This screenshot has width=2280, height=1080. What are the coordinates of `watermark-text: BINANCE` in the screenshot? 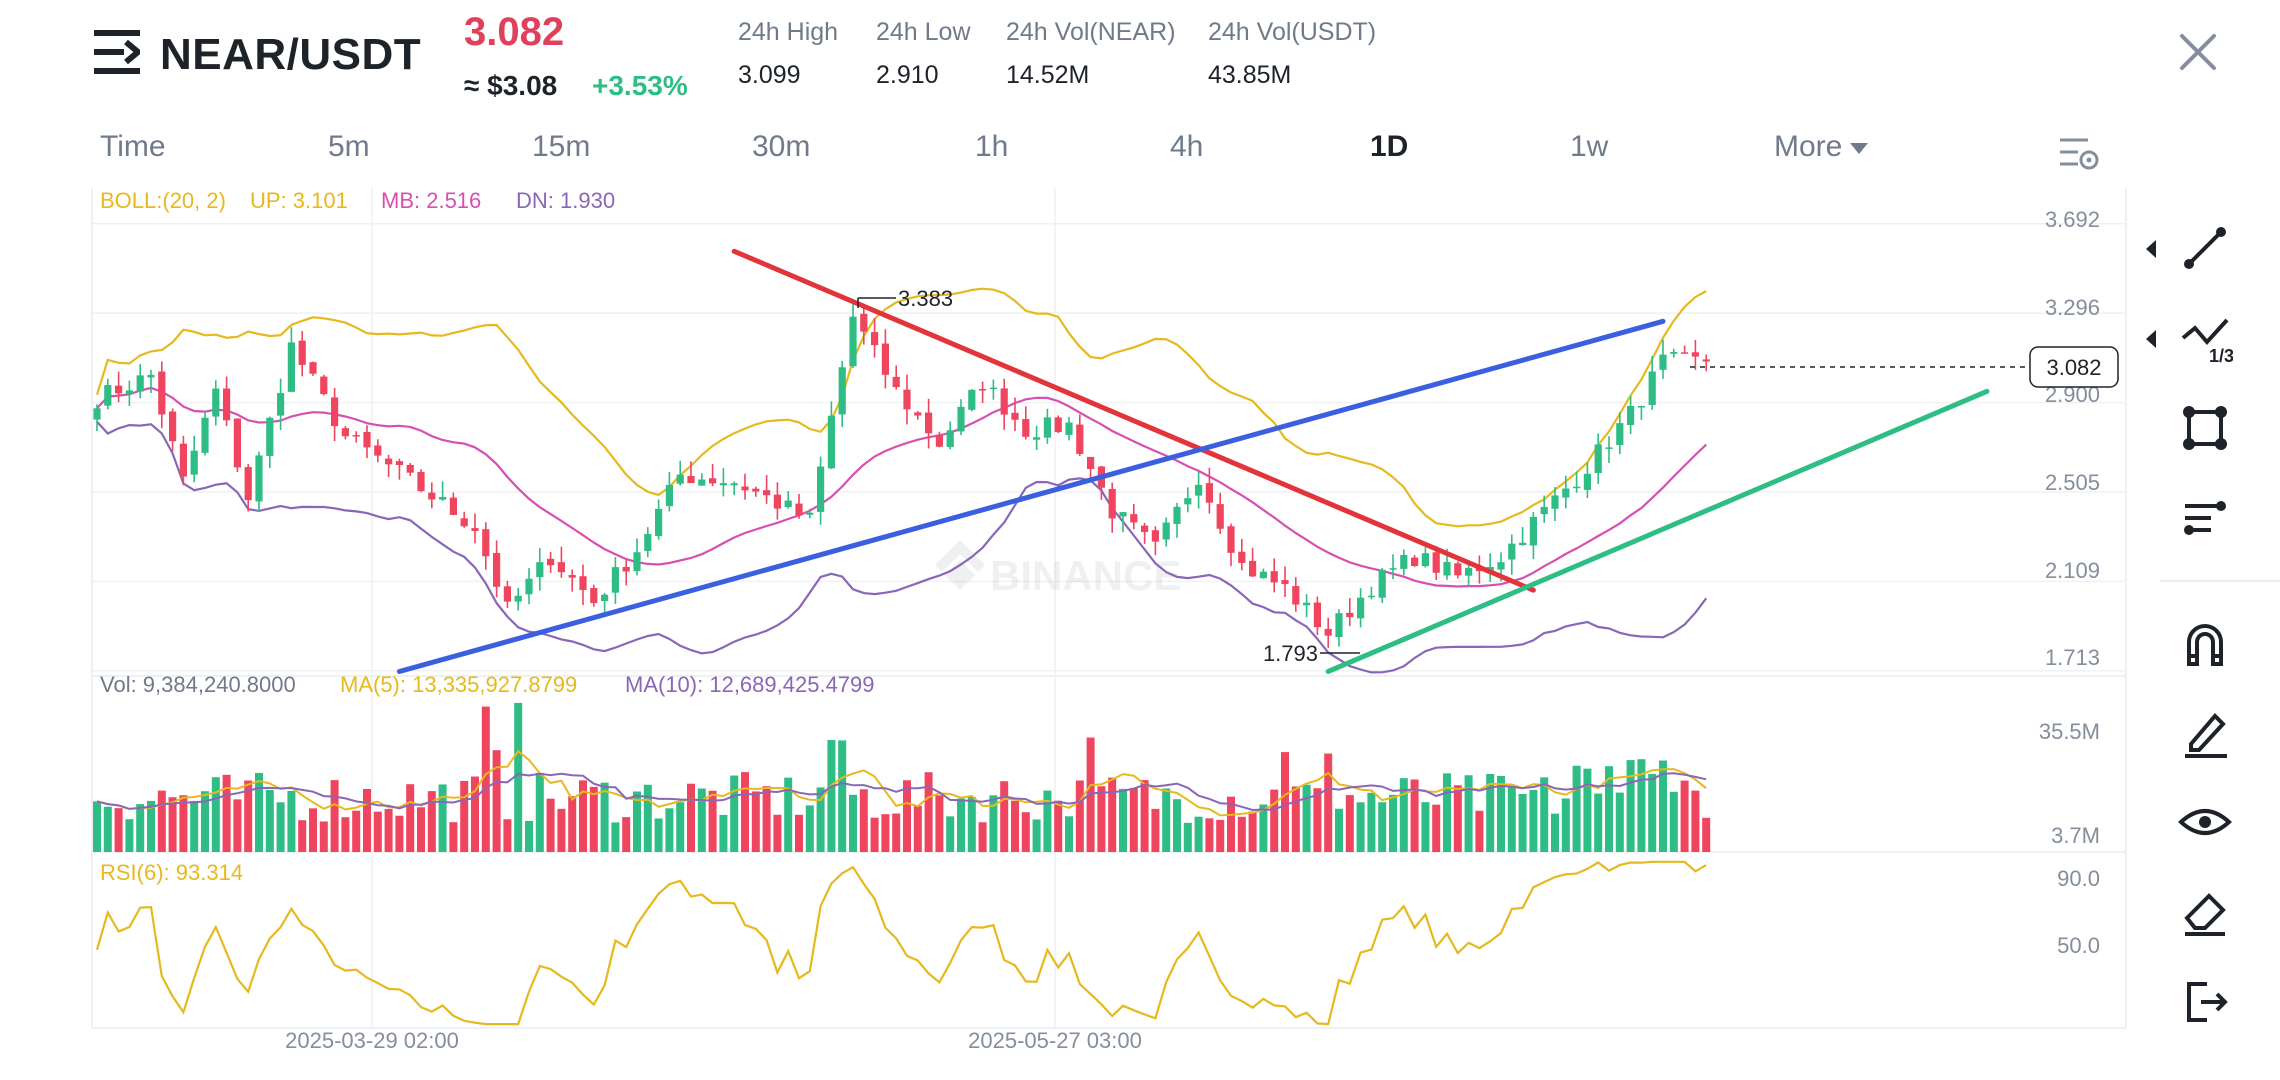 It's located at (1085, 575).